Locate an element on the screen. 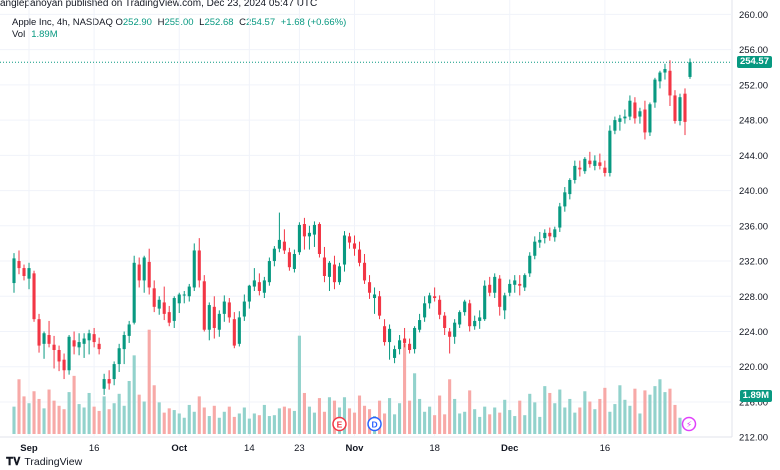 The image size is (780, 470). low-value: 252.68 is located at coordinates (219, 22).